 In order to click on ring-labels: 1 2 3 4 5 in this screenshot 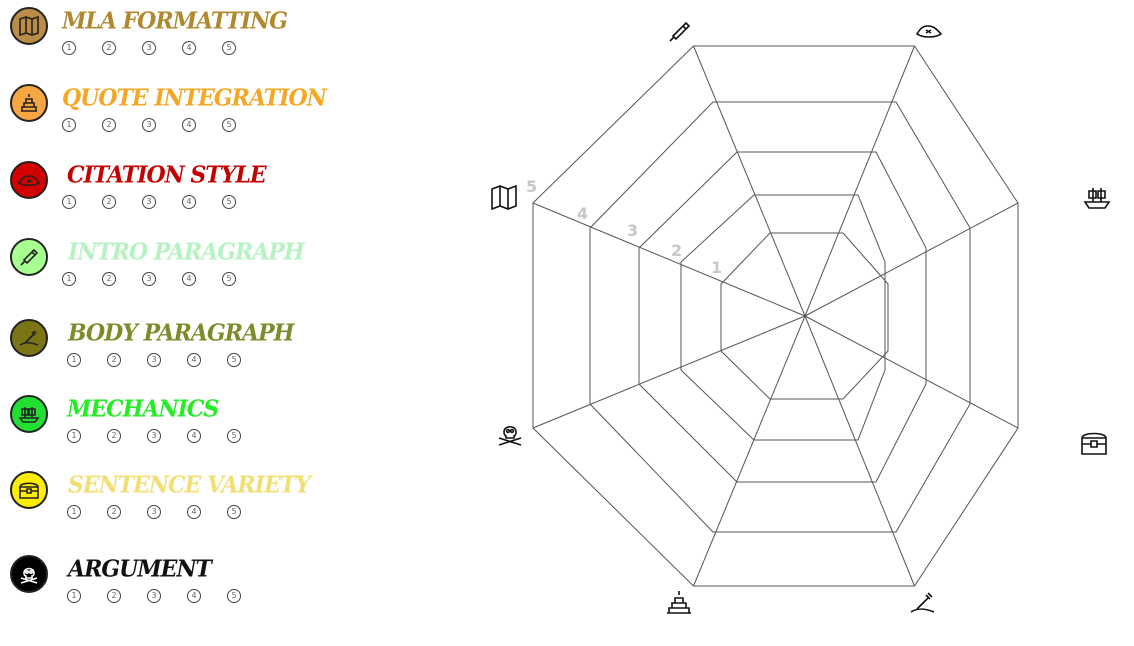, I will do `click(624, 227)`.